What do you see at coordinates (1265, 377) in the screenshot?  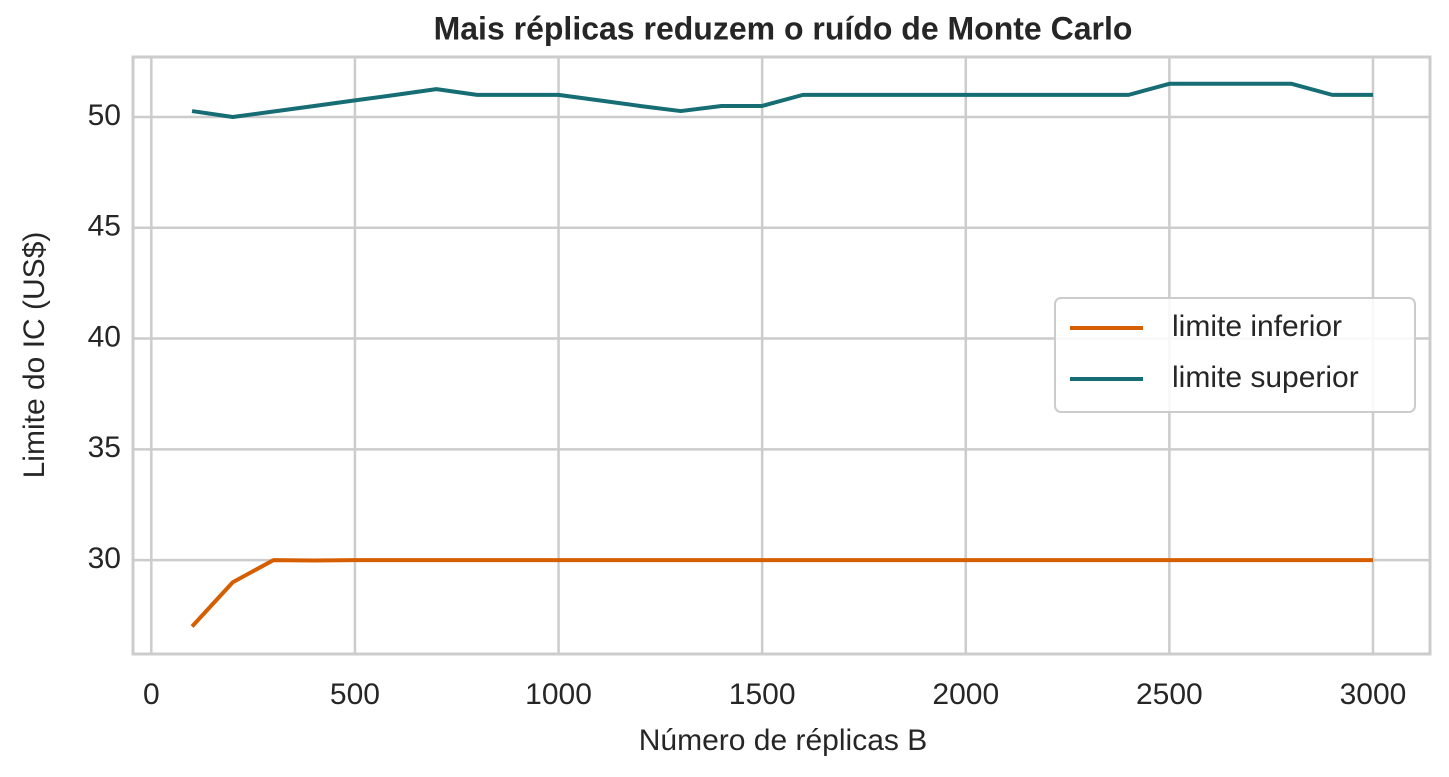 I see `legend-label: limite superior` at bounding box center [1265, 377].